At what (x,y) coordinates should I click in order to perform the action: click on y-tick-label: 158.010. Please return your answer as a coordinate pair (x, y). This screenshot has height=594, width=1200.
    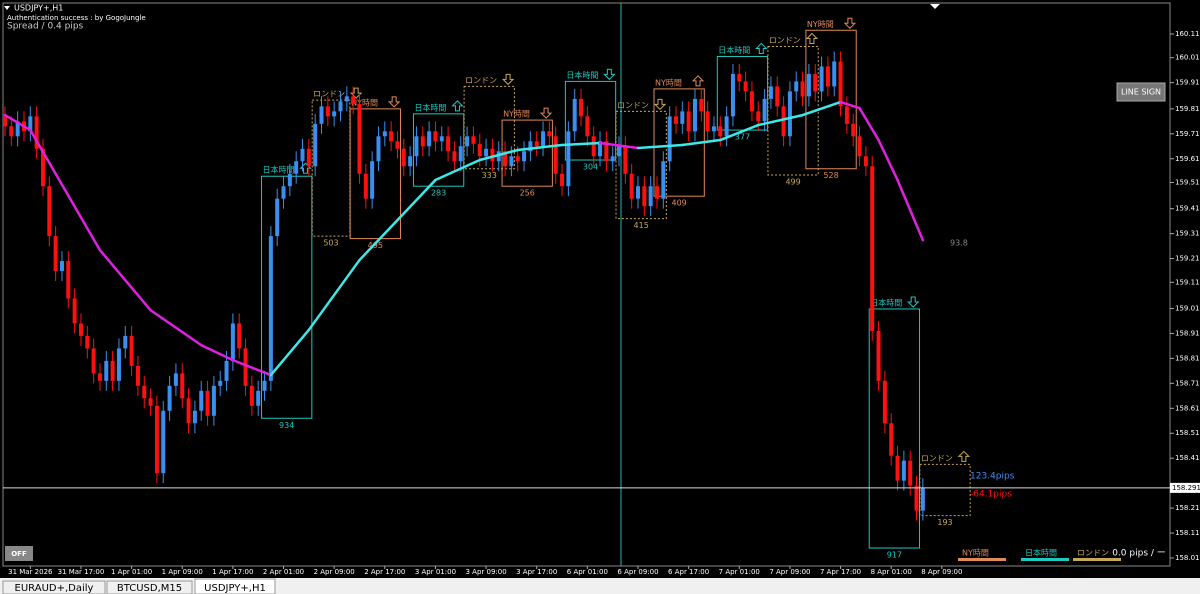
    Looking at the image, I should click on (1187, 558).